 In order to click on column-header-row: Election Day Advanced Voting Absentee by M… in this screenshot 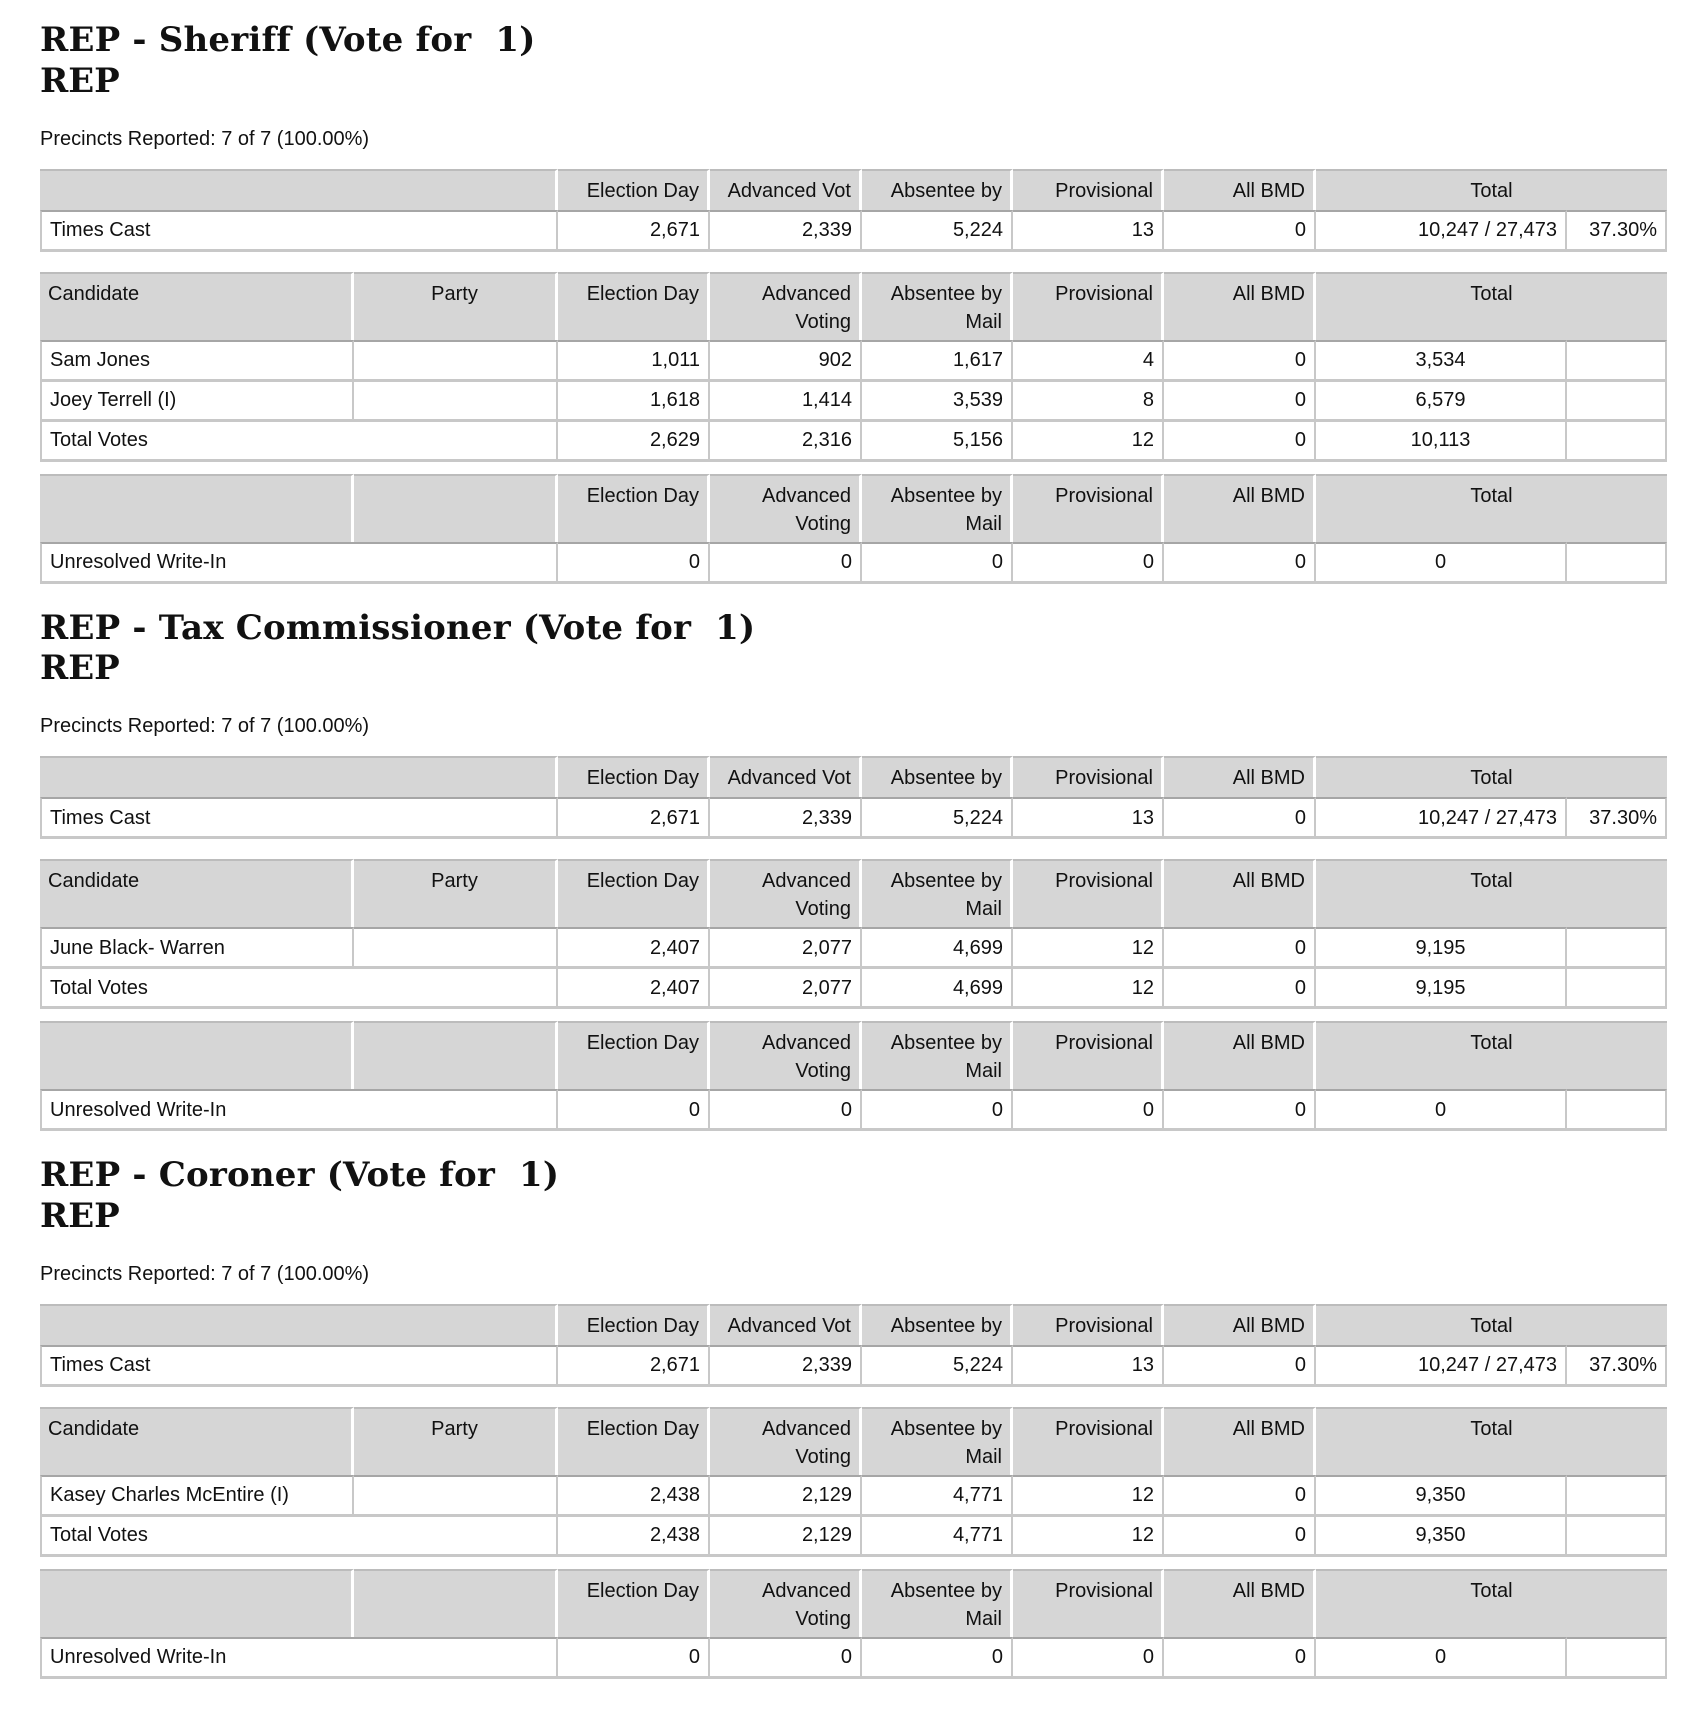, I will do `click(853, 507)`.